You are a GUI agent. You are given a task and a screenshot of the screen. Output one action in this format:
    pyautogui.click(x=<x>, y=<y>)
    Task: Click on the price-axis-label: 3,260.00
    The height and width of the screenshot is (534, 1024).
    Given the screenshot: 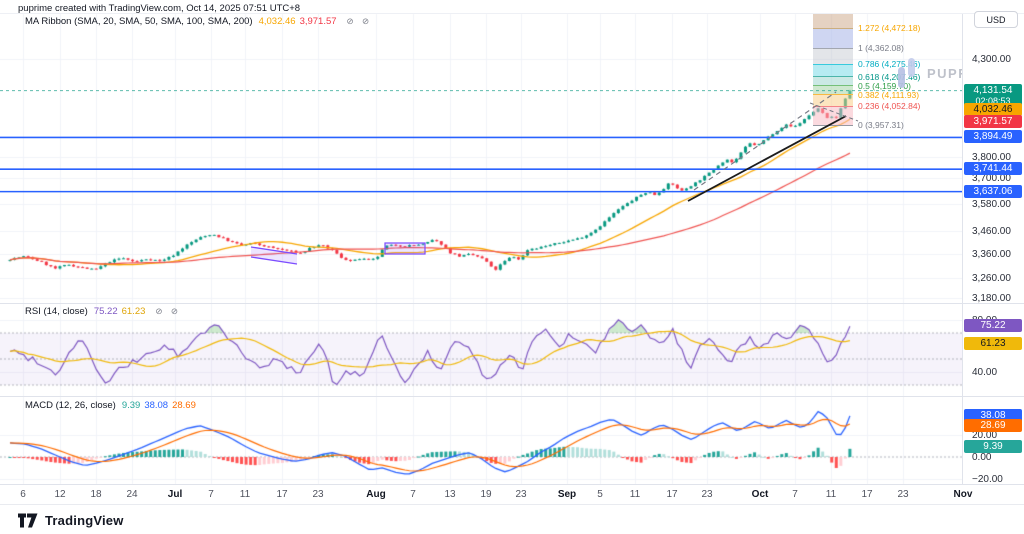 What is the action you would take?
    pyautogui.click(x=991, y=279)
    